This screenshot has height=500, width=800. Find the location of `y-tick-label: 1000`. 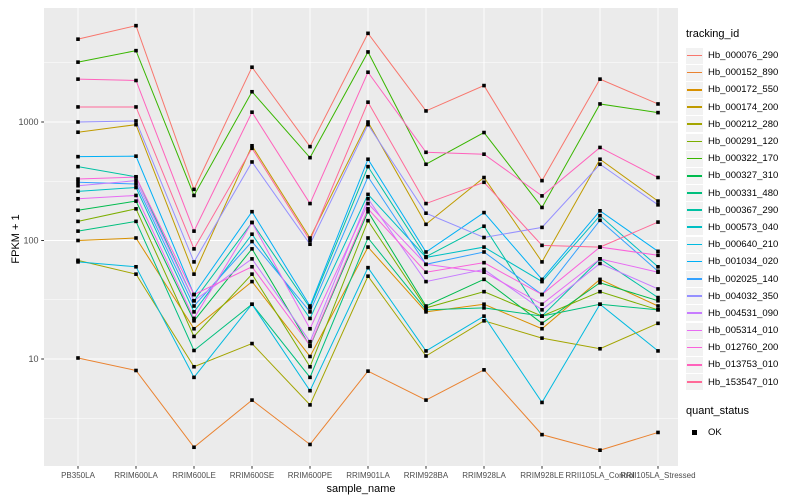

y-tick-label: 1000 is located at coordinates (28, 122).